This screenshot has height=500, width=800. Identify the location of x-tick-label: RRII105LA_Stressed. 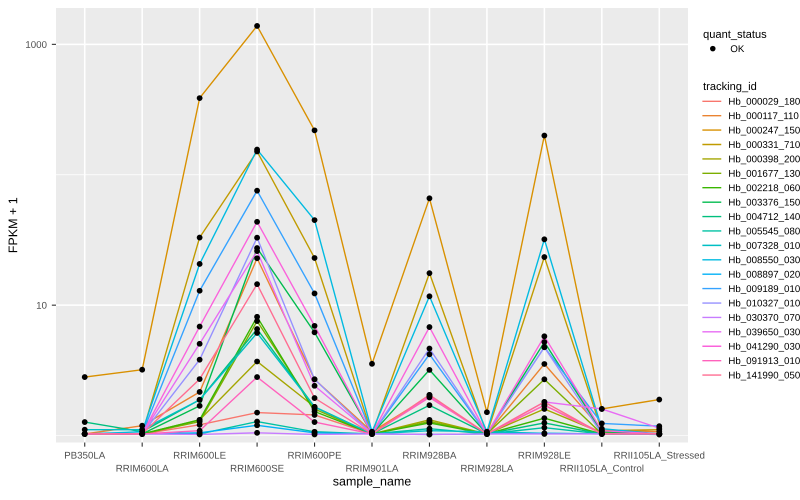
(659, 456).